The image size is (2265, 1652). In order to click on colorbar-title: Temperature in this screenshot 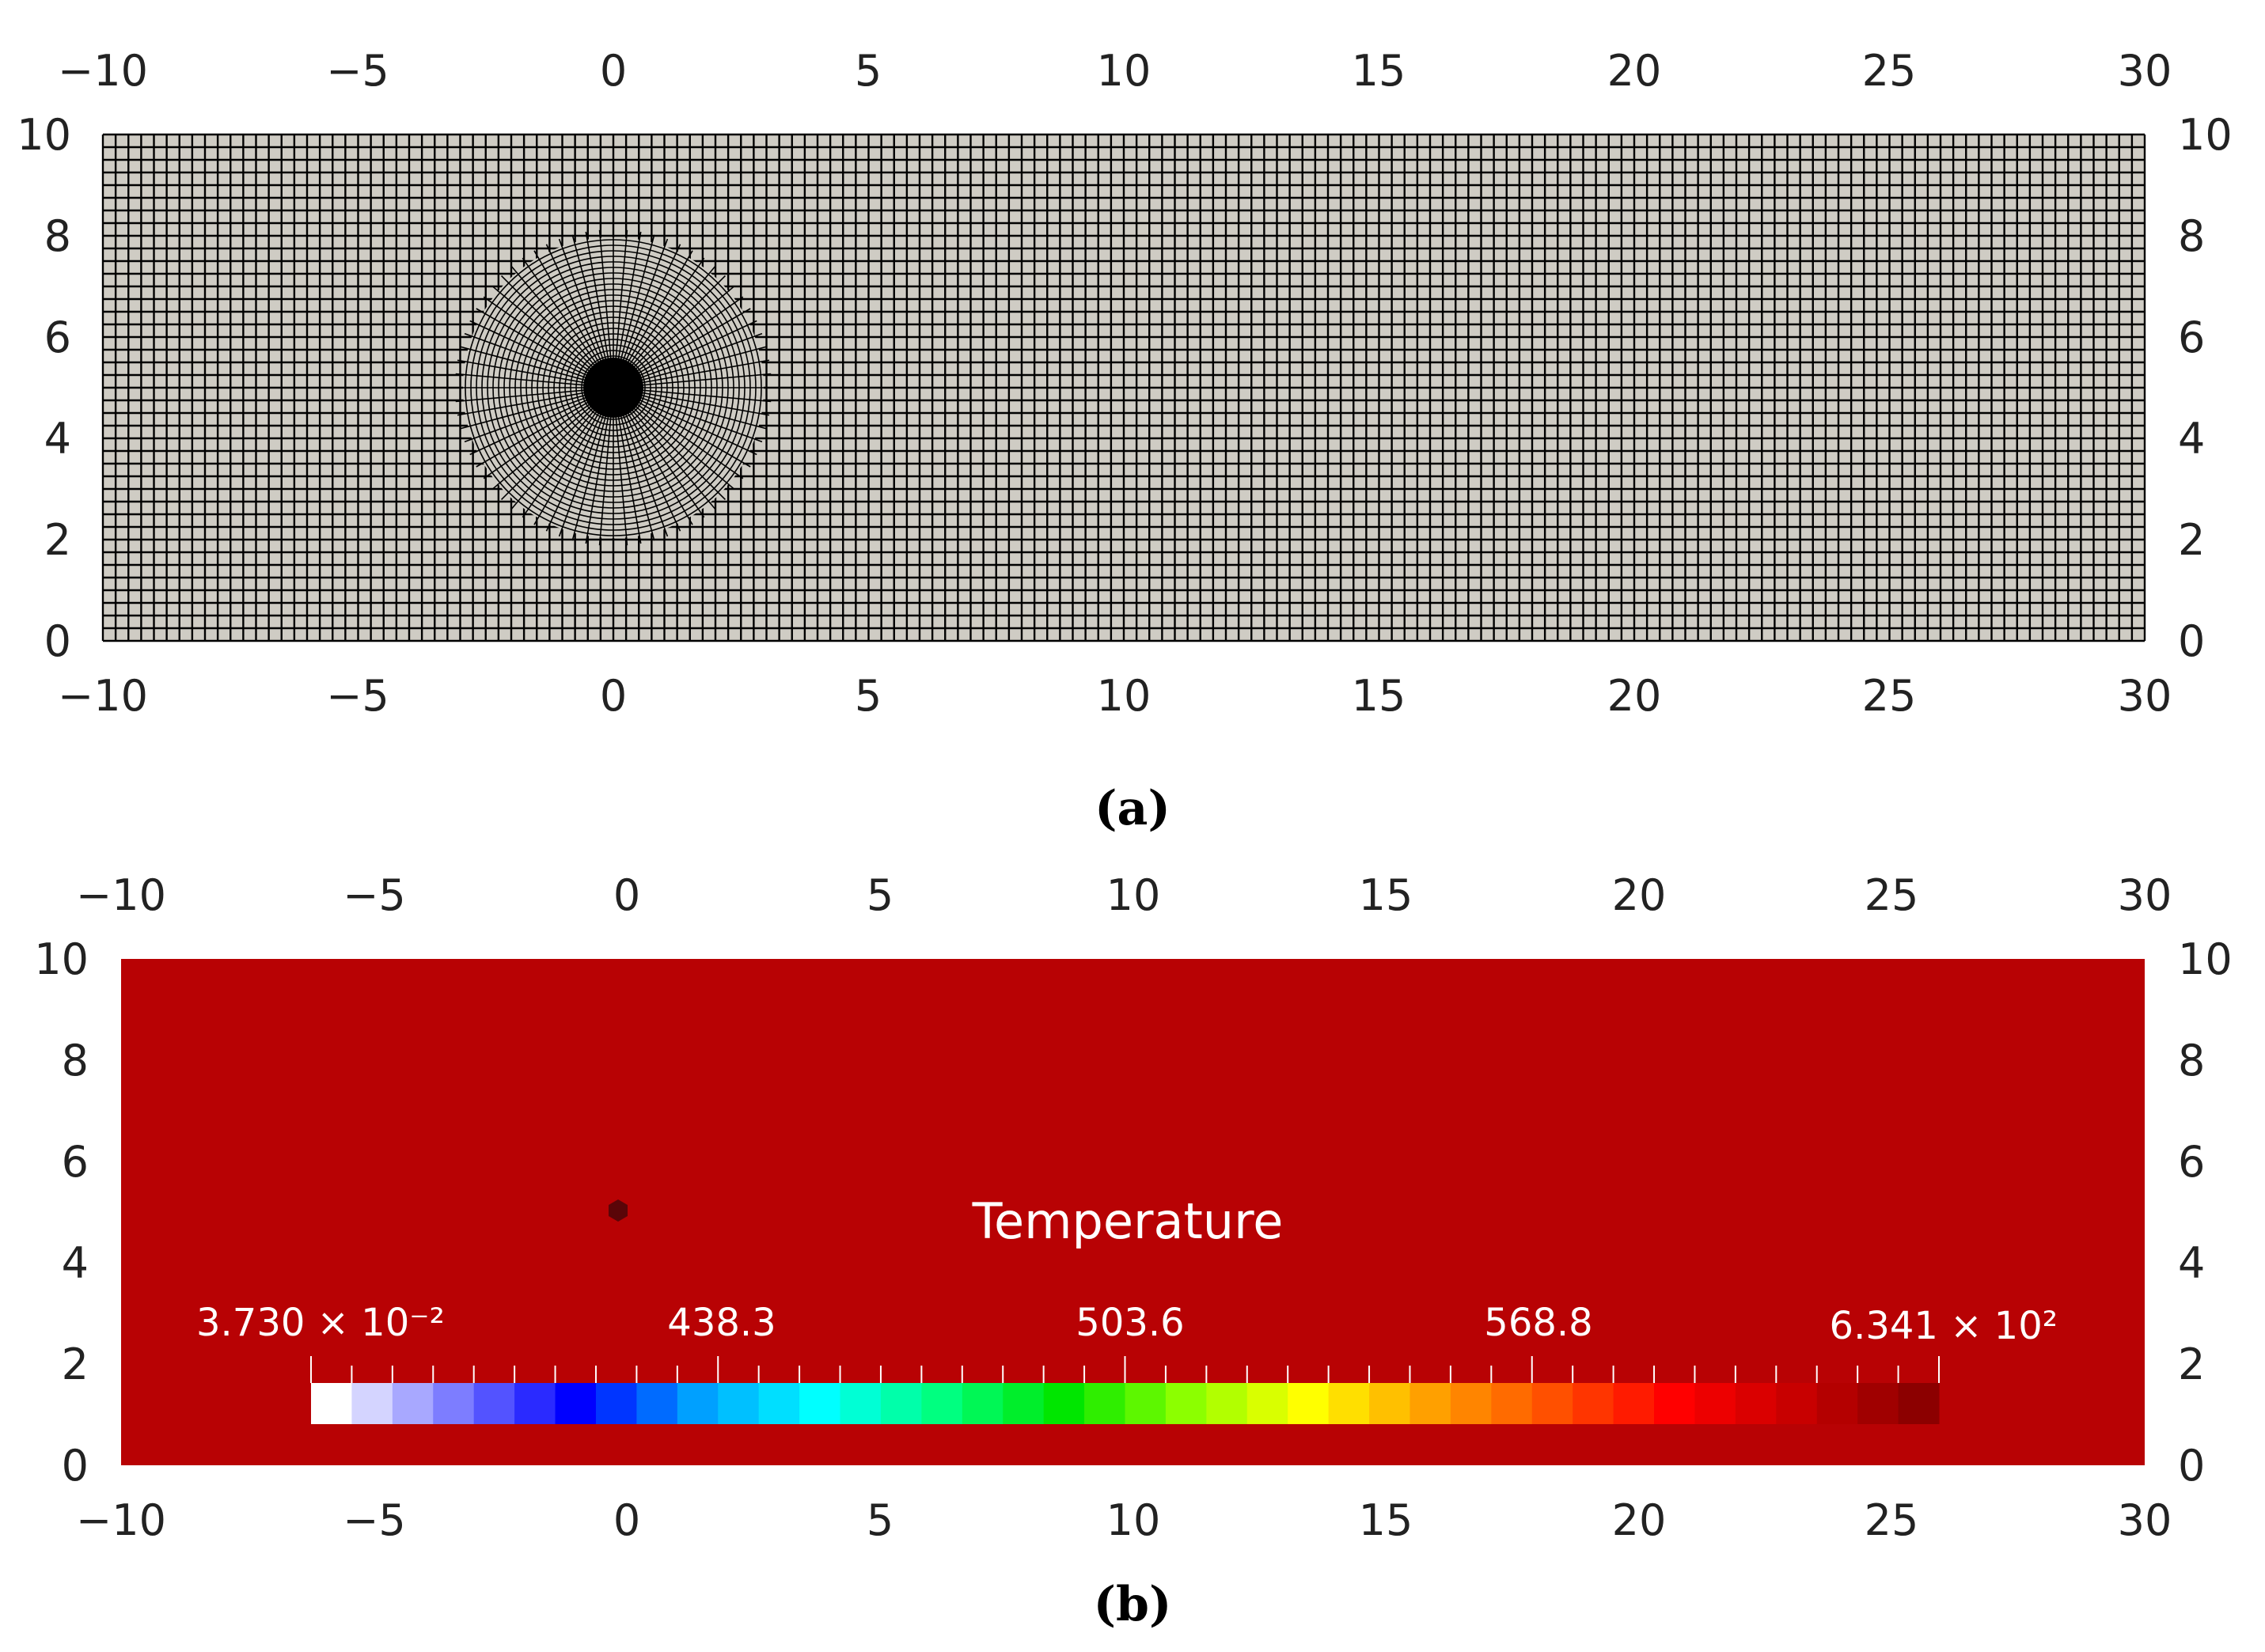, I will do `click(1128, 1221)`.